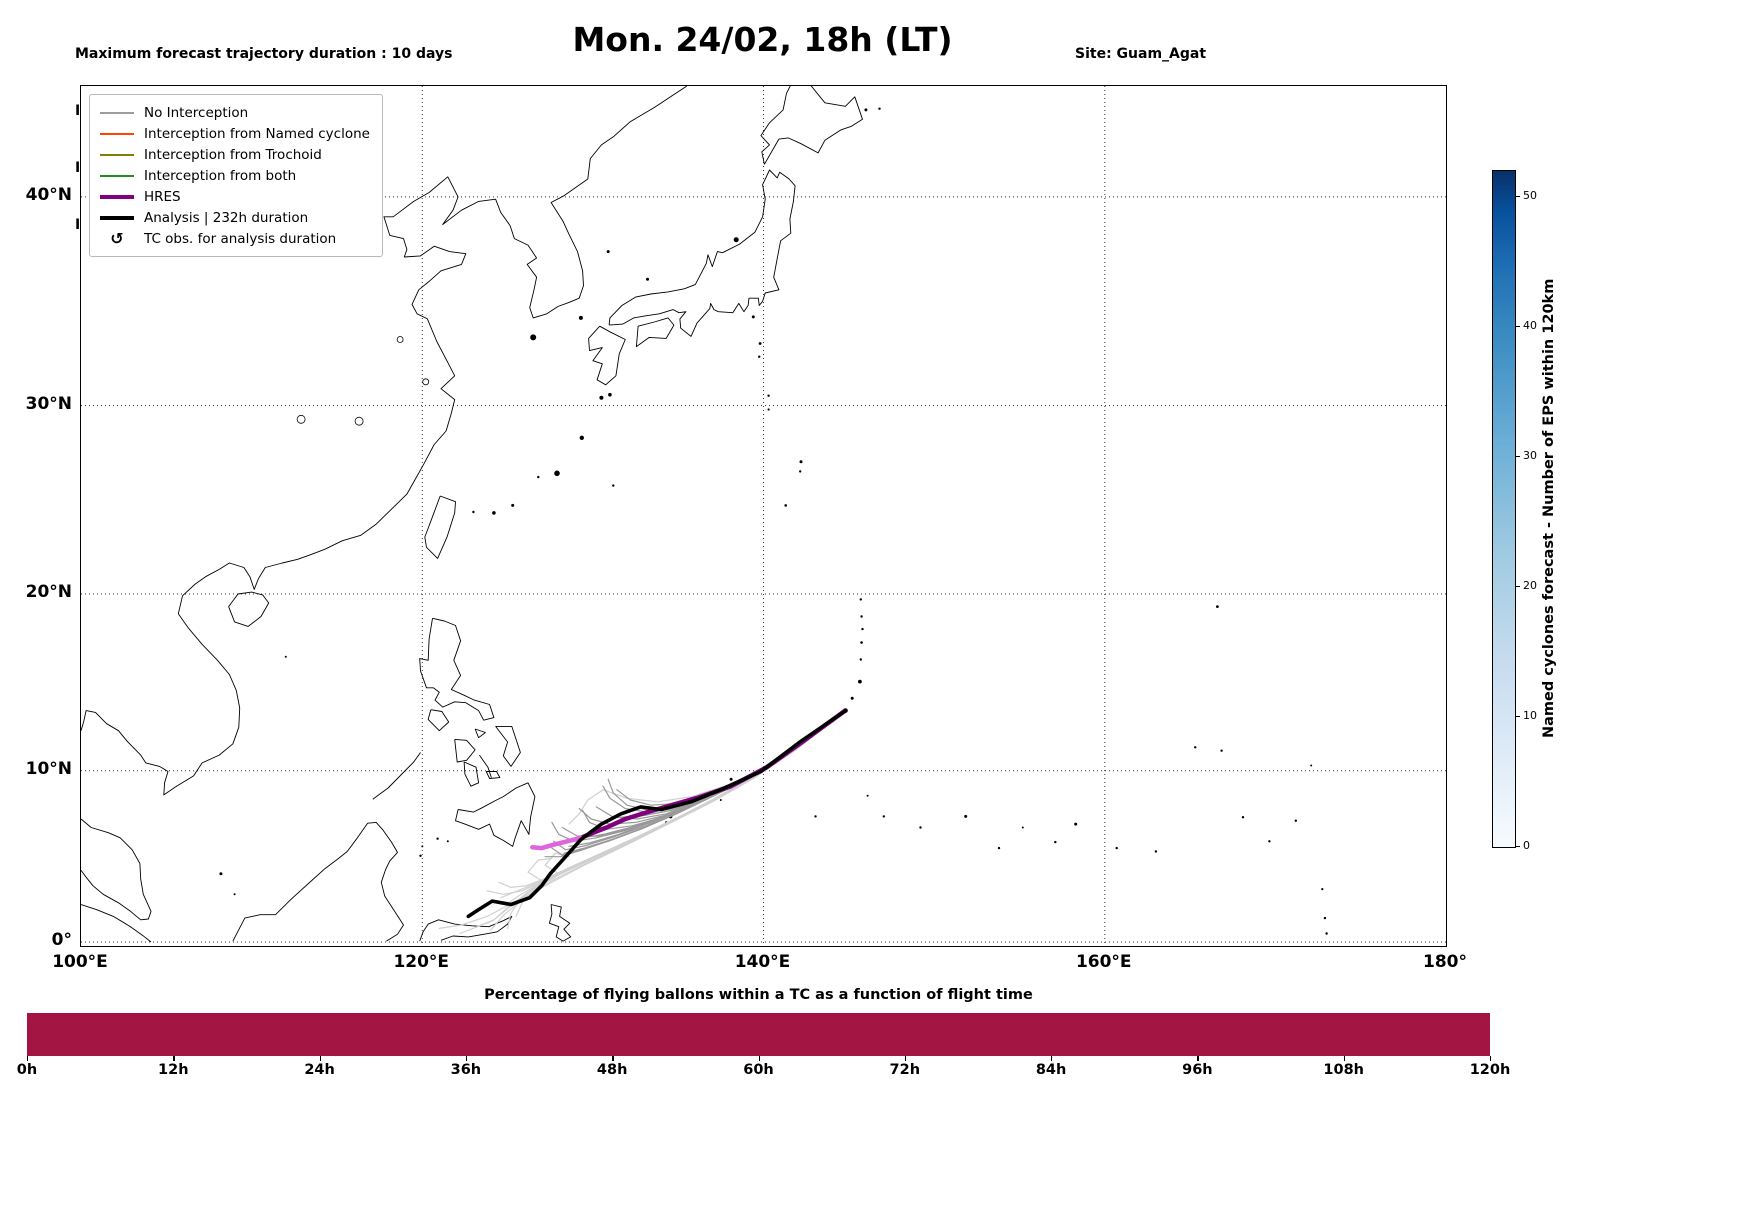 This screenshot has height=1213, width=1748. Describe the element at coordinates (1530, 455) in the screenshot. I see `colorbar-tick-label: 30` at that location.